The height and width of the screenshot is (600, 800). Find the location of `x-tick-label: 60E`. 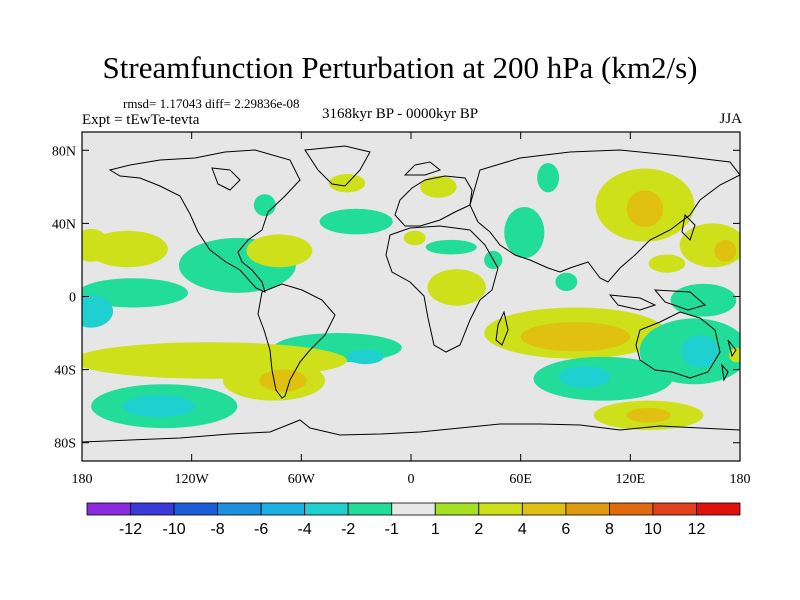

x-tick-label: 60E is located at coordinates (520, 479).